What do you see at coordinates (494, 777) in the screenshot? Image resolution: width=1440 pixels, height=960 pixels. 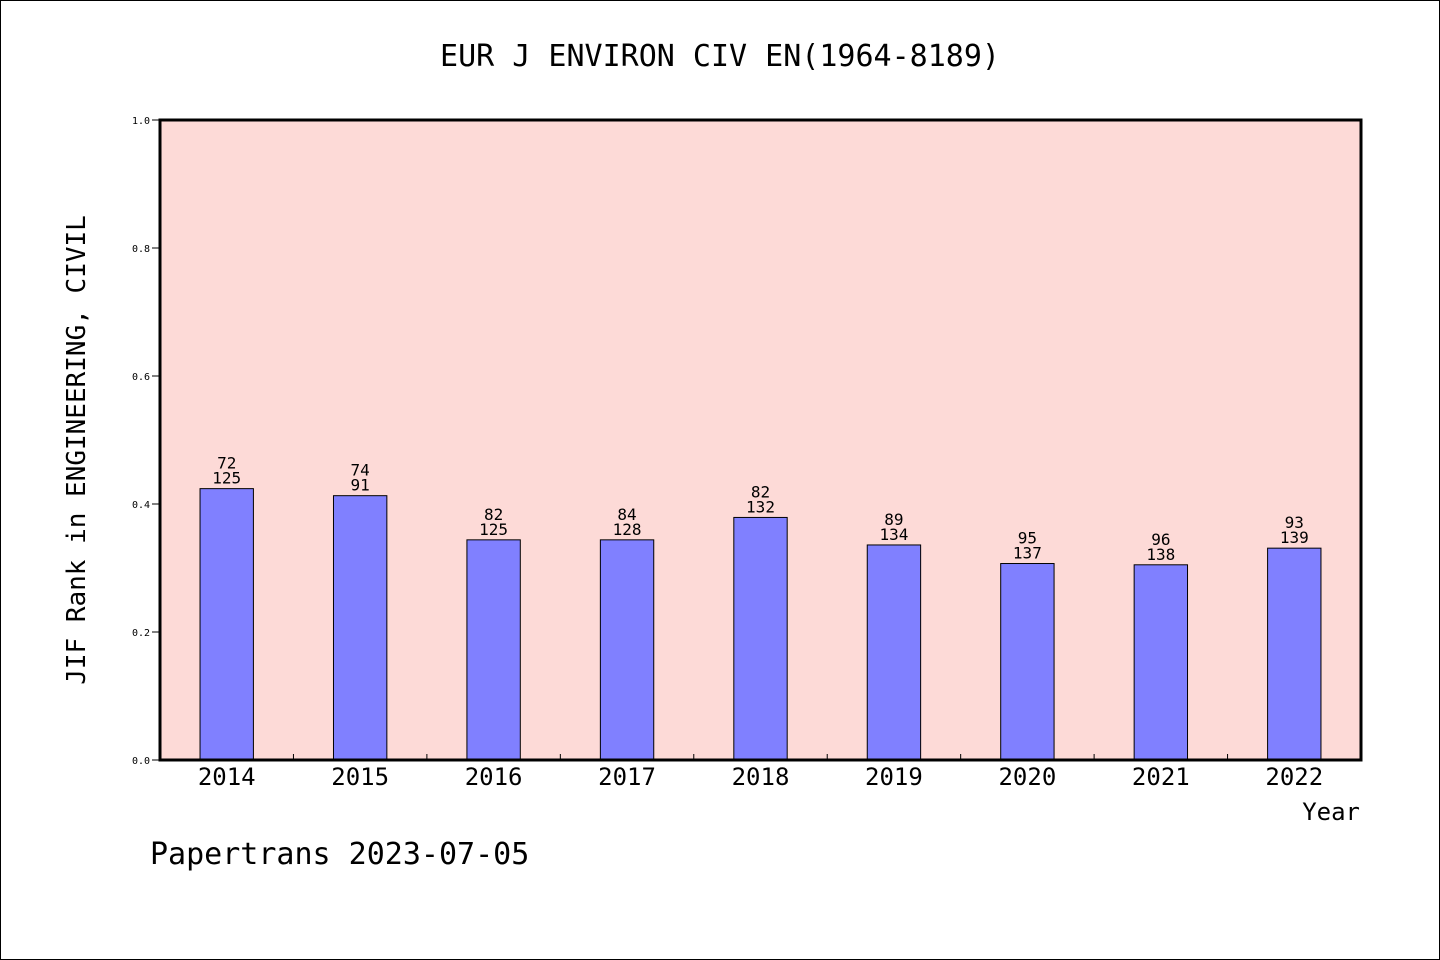 I see `x-tick-label: 2016` at bounding box center [494, 777].